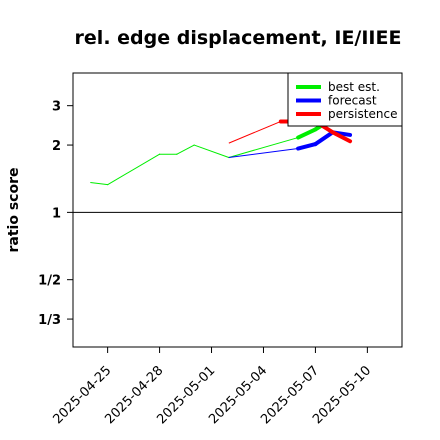 The width and height of the screenshot is (440, 440). What do you see at coordinates (49, 320) in the screenshot?
I see `y-tick-label: 1/3` at bounding box center [49, 320].